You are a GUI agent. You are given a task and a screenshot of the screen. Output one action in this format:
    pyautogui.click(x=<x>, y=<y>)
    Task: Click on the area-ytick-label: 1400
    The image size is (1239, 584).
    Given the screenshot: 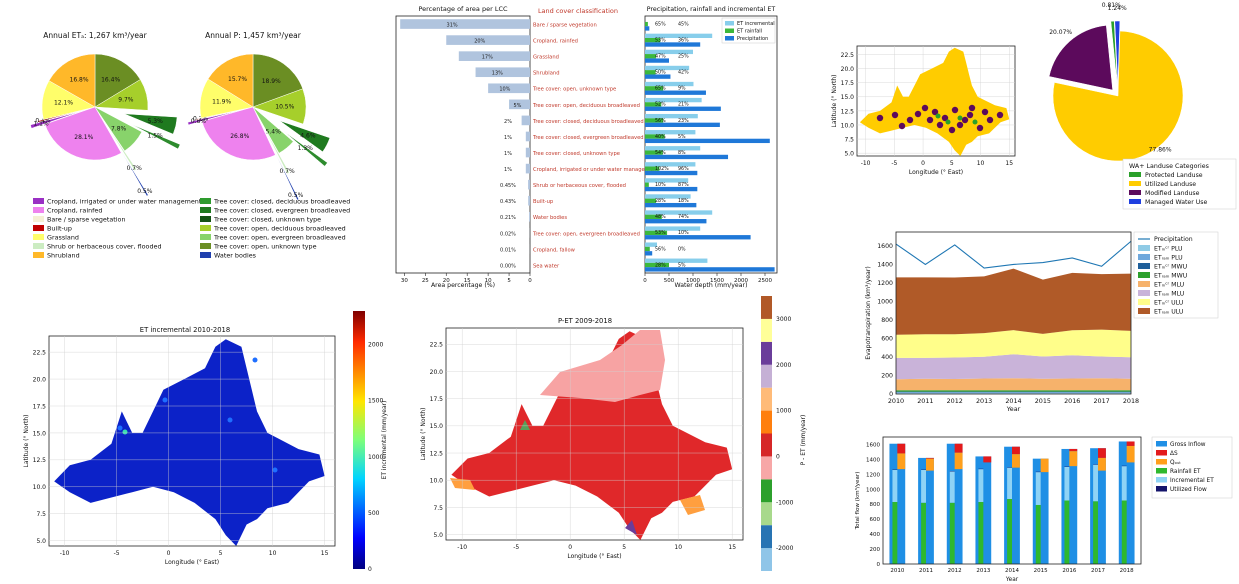 What is the action you would take?
    pyautogui.click(x=885, y=265)
    